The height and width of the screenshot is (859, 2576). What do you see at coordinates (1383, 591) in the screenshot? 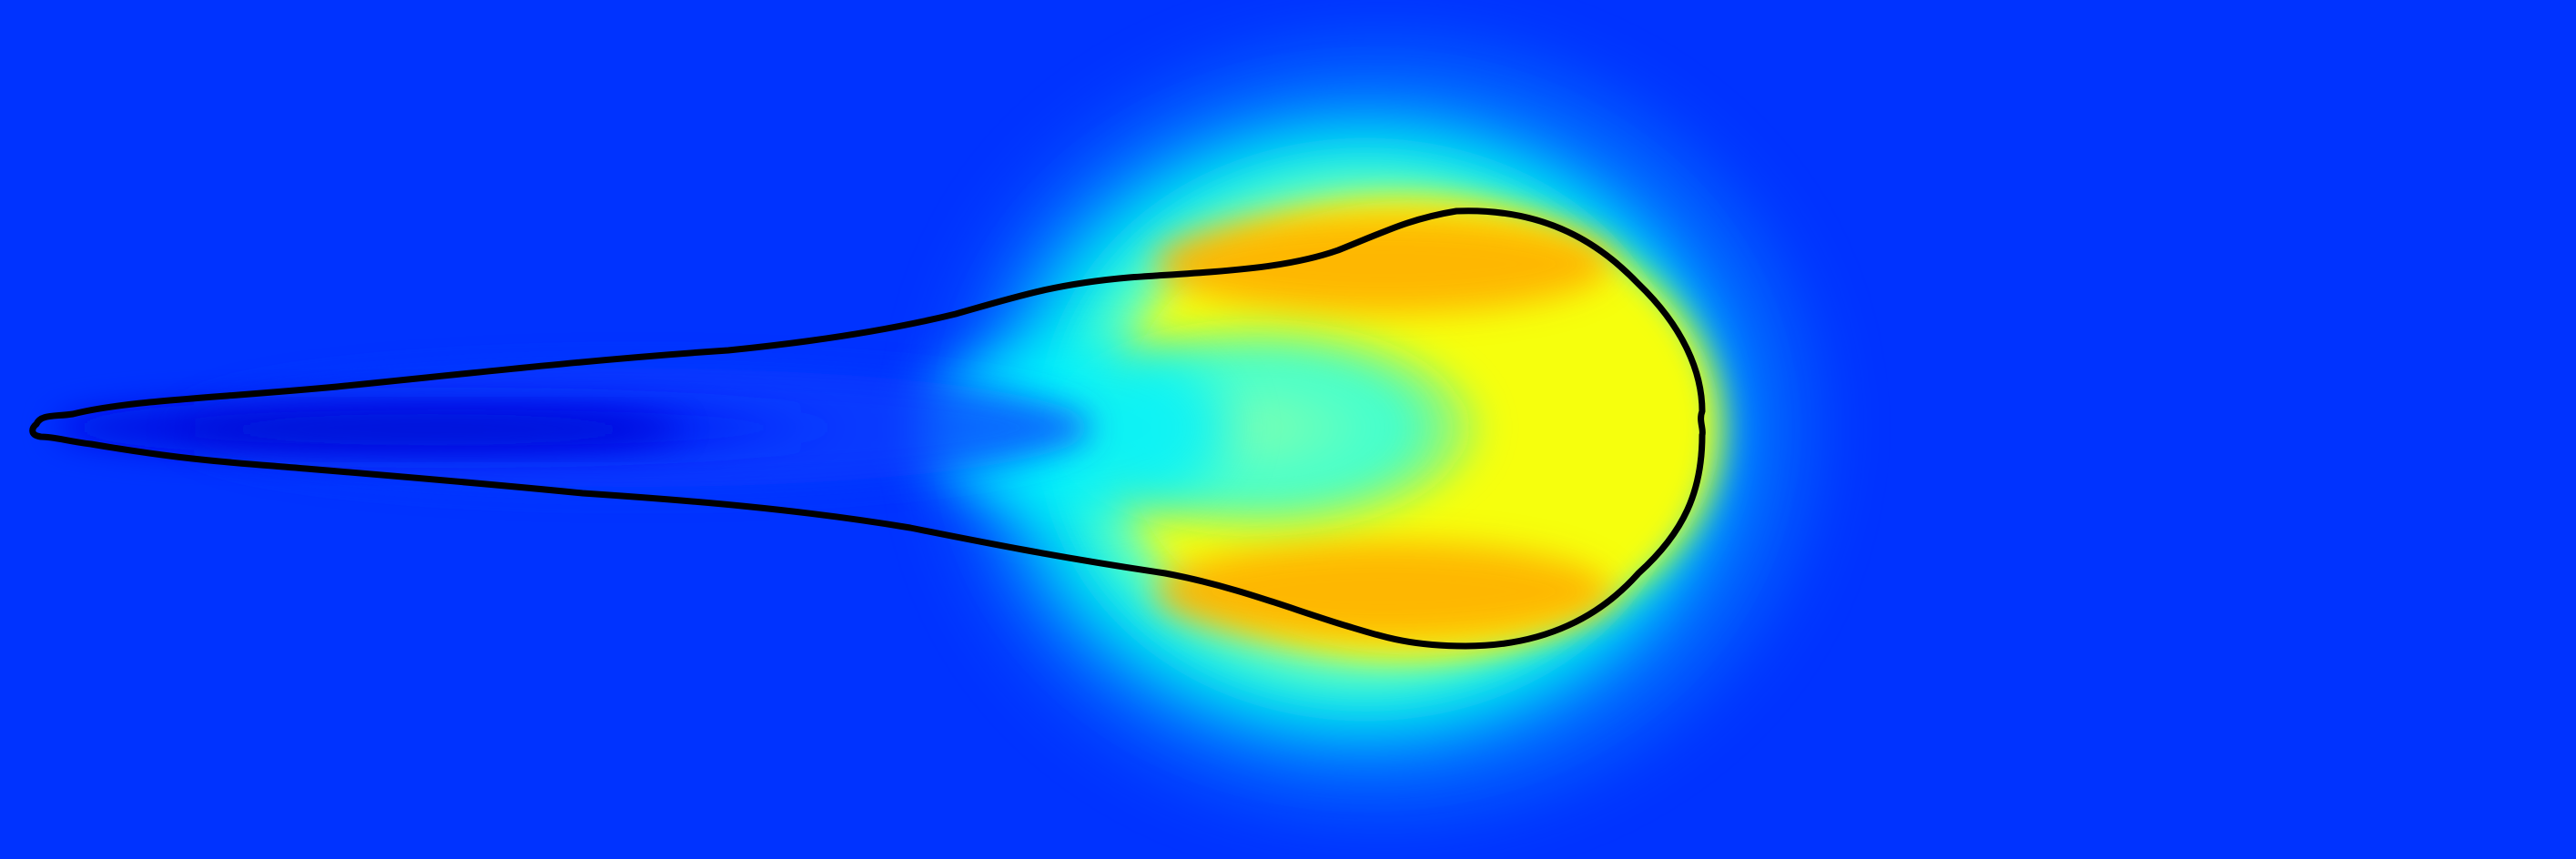
I see `orange-lobe-bottom` at bounding box center [1383, 591].